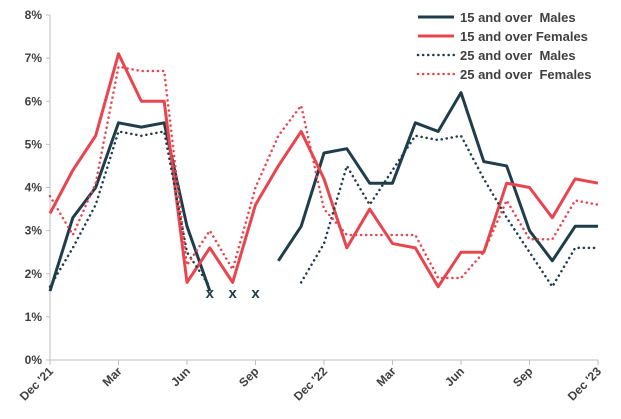 The image size is (621, 419). I want to click on y-tick-label: 3%, so click(34, 231).